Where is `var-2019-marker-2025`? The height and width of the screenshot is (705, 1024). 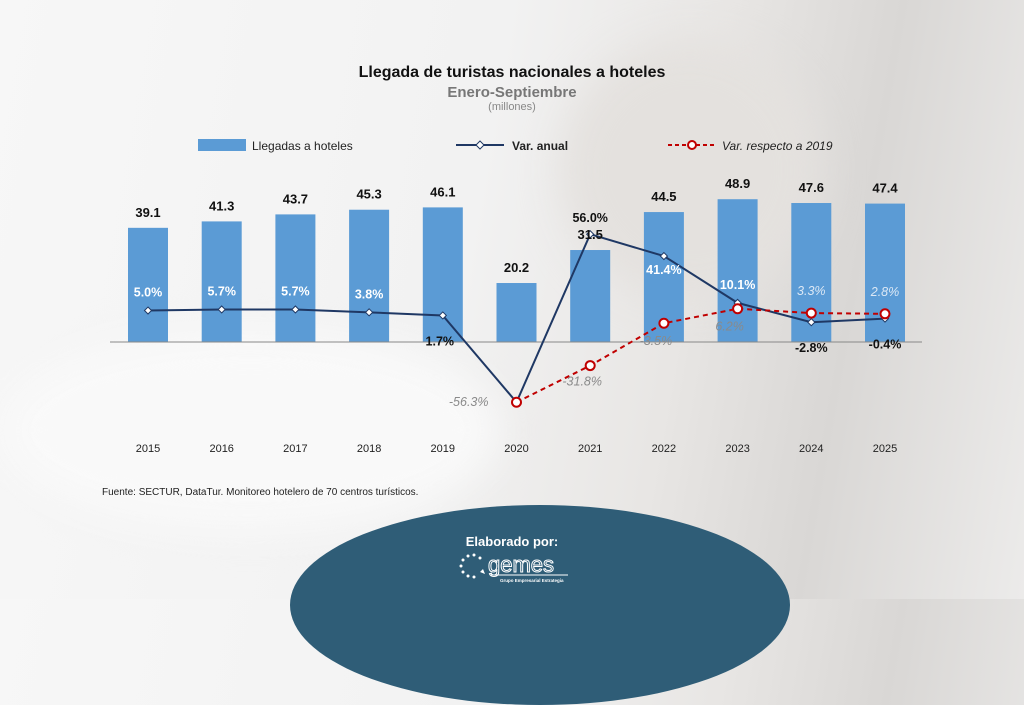
var-2019-marker-2025 is located at coordinates (885, 314).